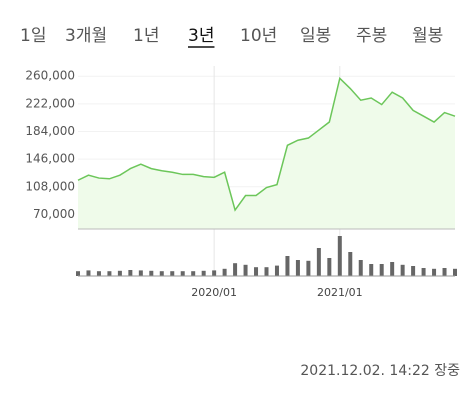 This screenshot has width=475, height=404. I want to click on x-tick-label: 2020/01, so click(214, 292).